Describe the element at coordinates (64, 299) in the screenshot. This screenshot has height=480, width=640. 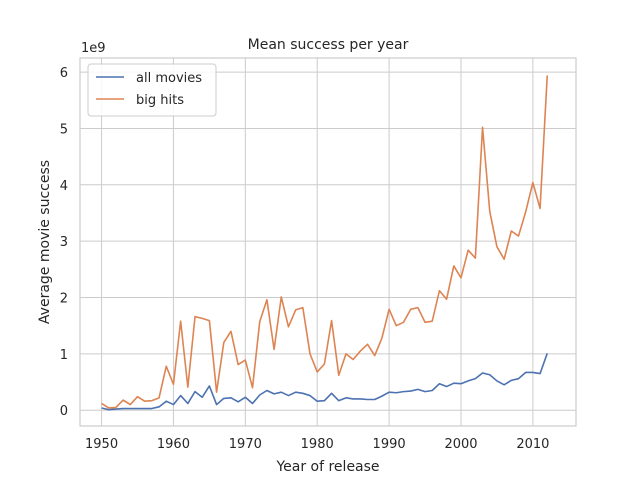
I see `y-tick-label-2: 2` at that location.